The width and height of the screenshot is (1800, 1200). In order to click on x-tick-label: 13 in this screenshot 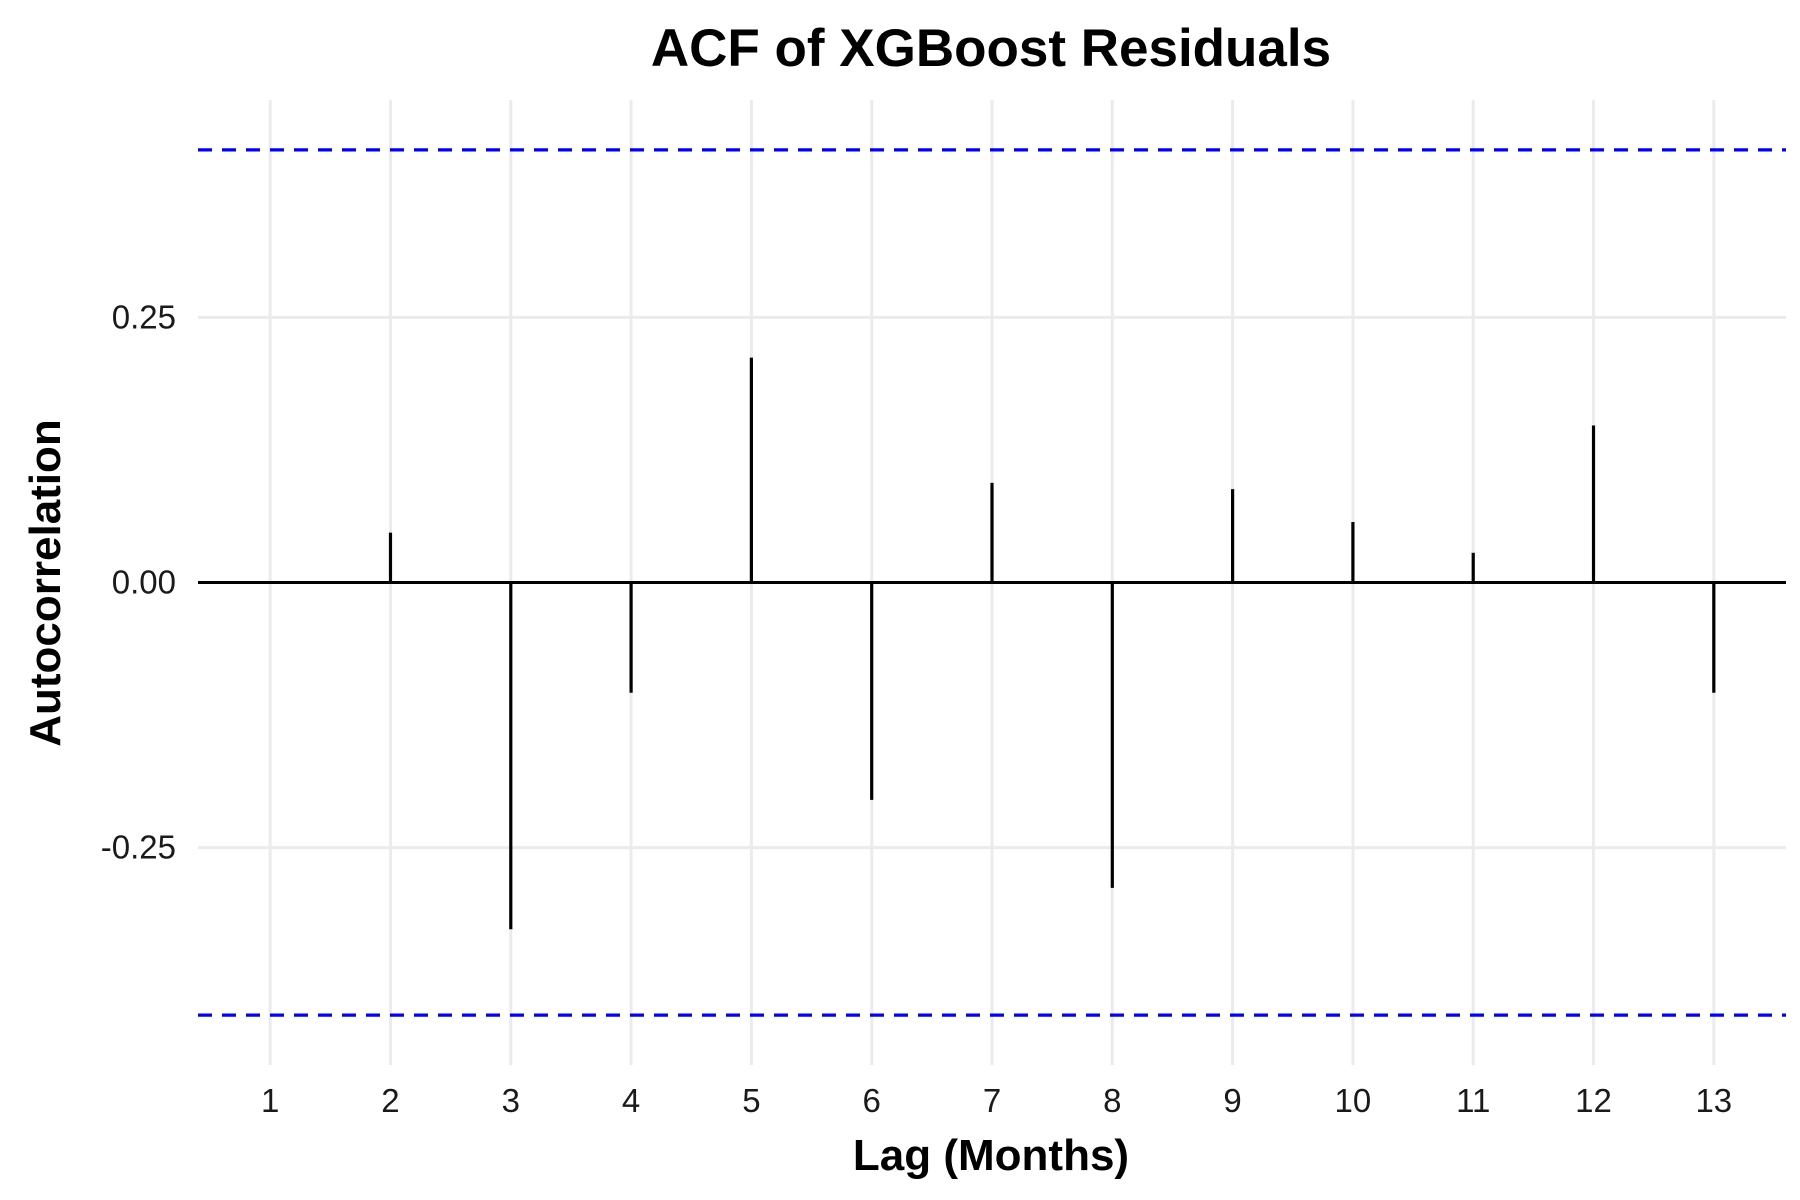, I will do `click(1713, 1100)`.